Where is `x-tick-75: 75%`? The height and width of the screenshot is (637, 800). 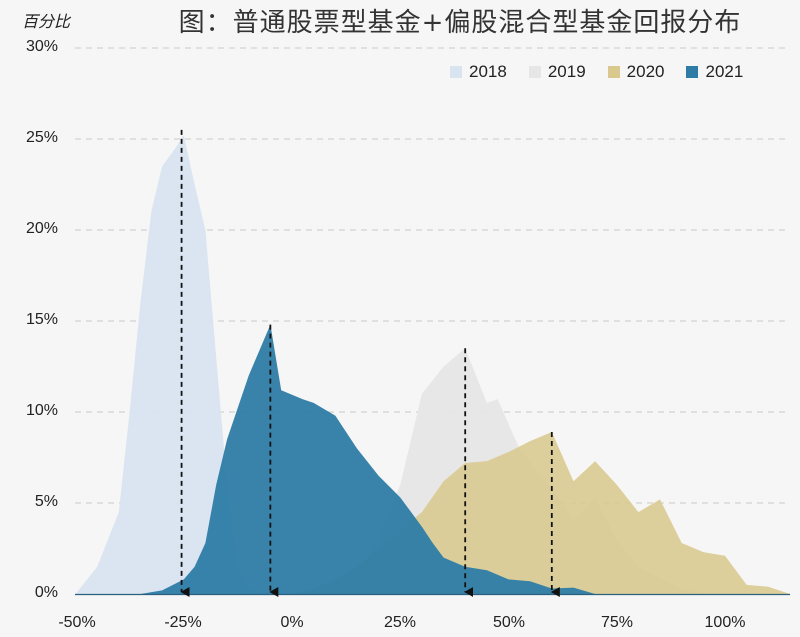
x-tick-75: 75% is located at coordinates (617, 622).